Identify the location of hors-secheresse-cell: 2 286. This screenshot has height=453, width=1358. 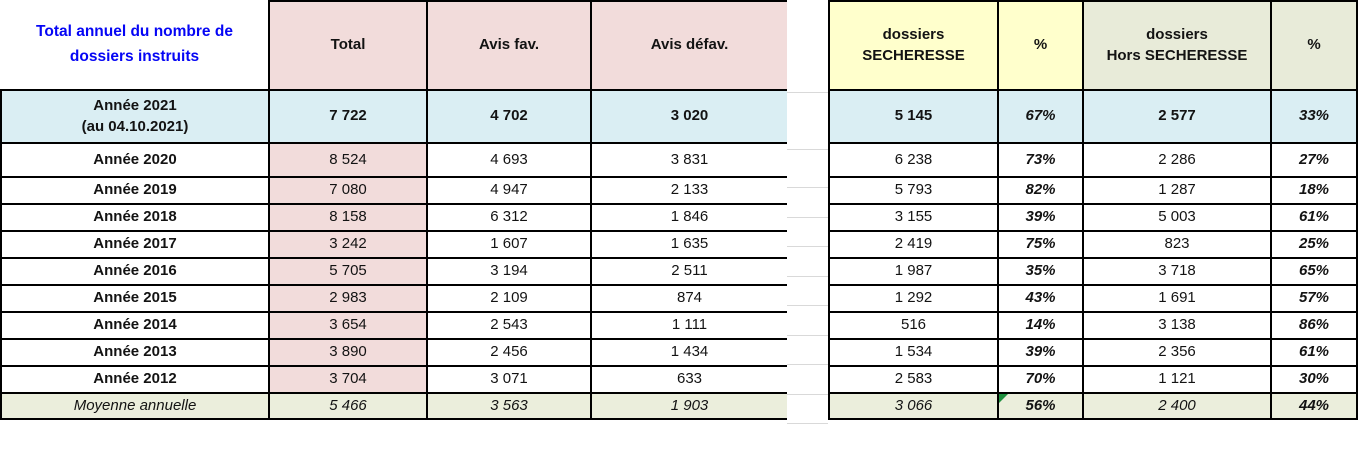
(1177, 160).